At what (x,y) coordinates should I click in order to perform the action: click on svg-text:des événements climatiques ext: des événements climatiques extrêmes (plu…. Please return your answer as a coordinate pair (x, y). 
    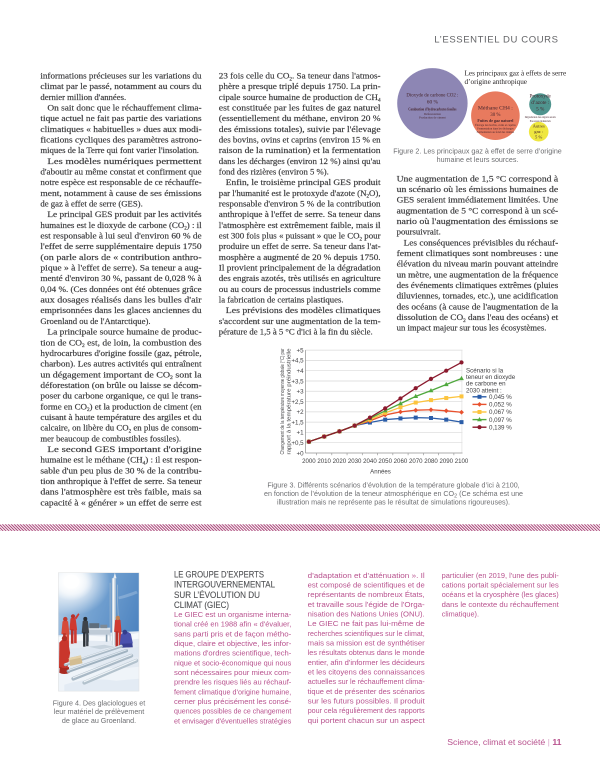
    Looking at the image, I should click on (478, 285).